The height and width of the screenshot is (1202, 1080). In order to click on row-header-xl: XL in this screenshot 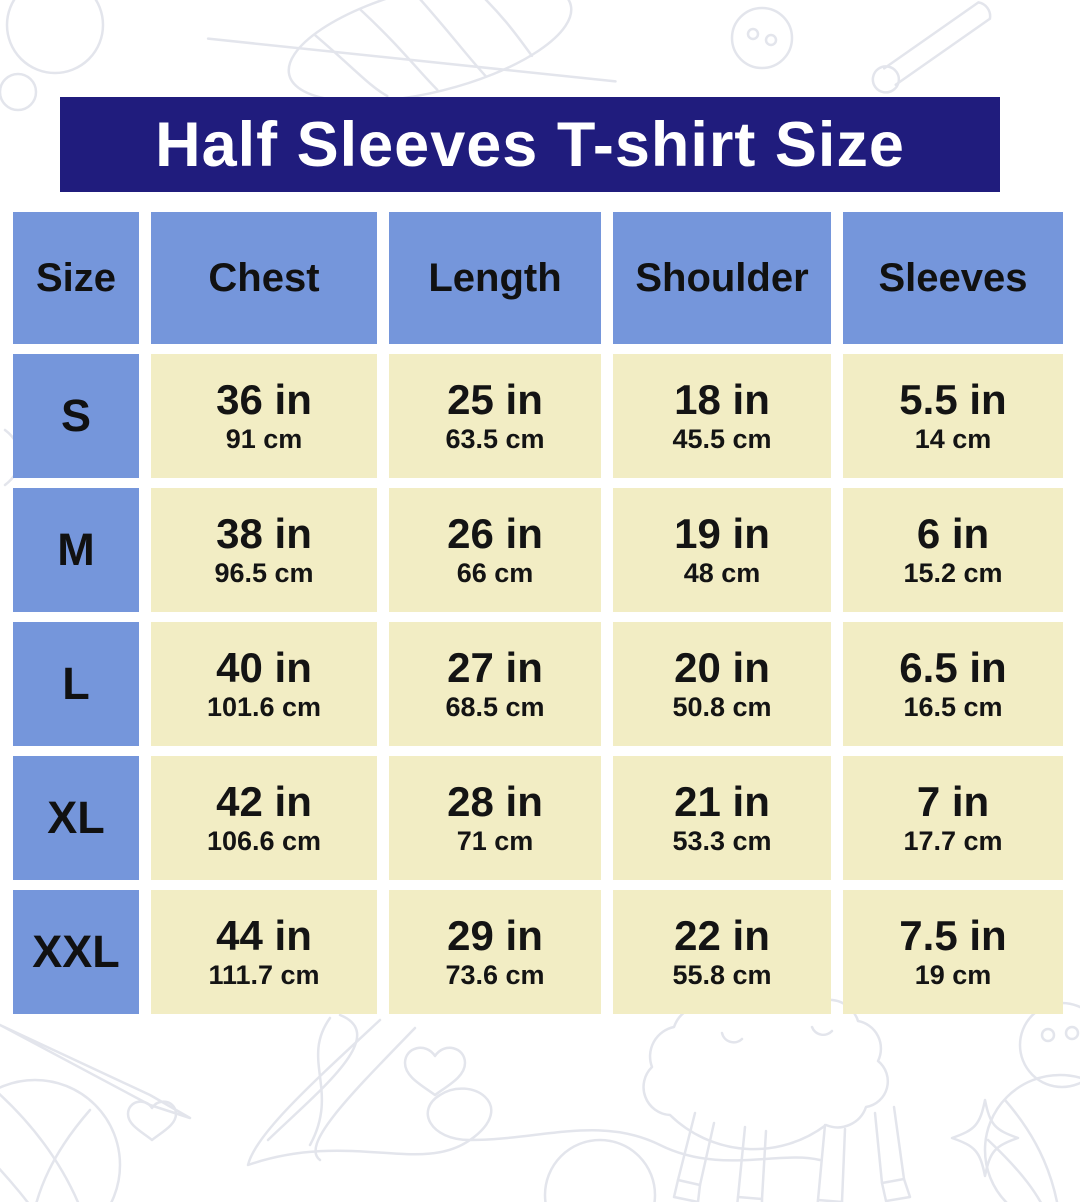, I will do `click(76, 818)`.